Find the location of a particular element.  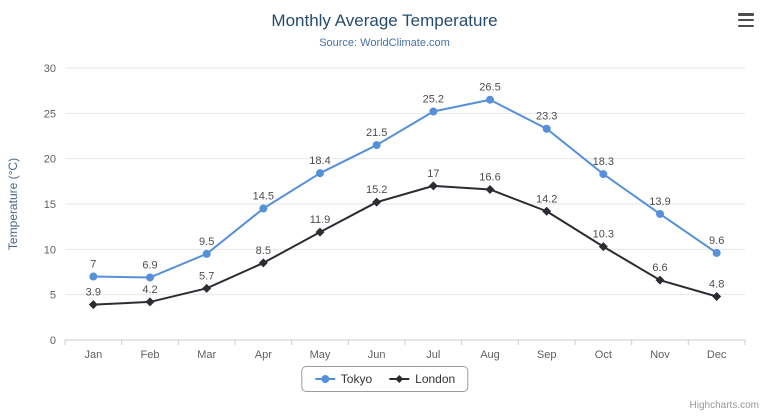

london-data-label: 5.7 is located at coordinates (206, 276).